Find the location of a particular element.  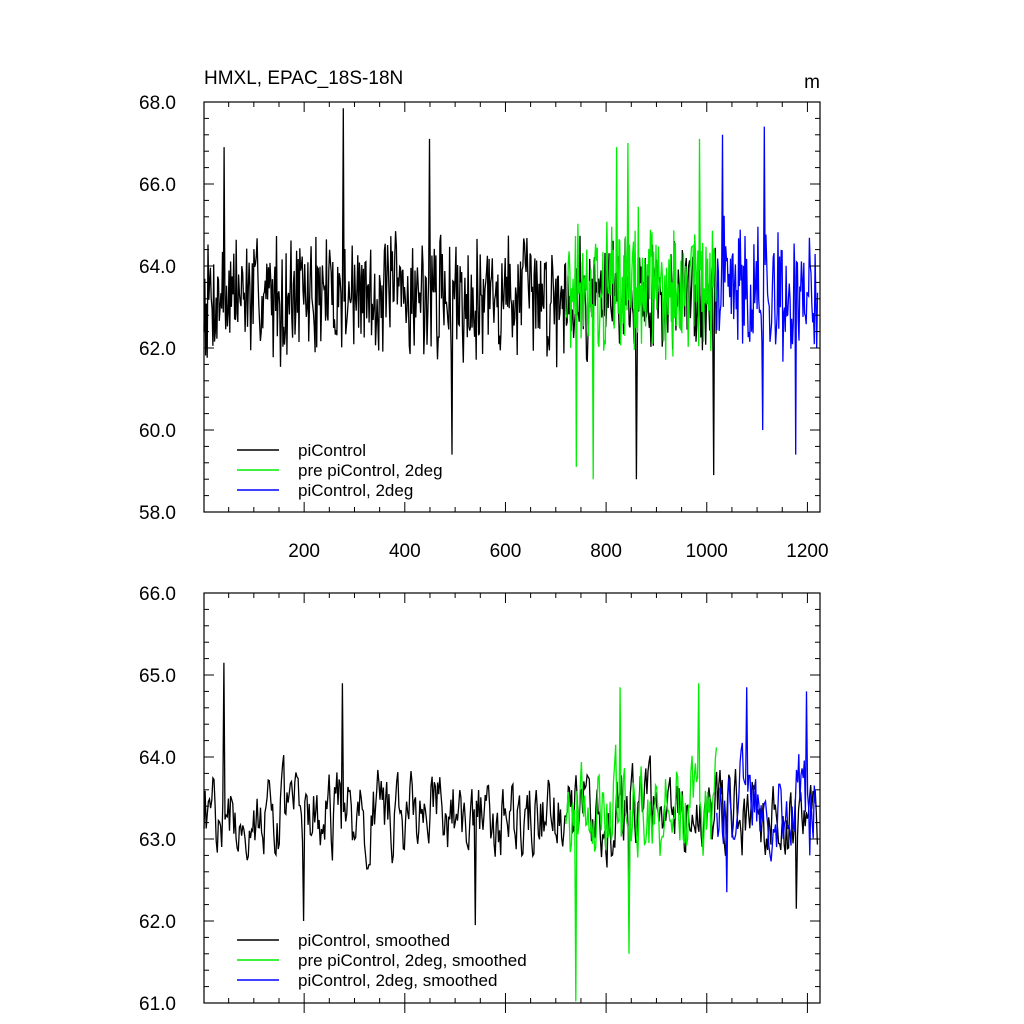

y-tick-label: 68.0 is located at coordinates (157, 103).